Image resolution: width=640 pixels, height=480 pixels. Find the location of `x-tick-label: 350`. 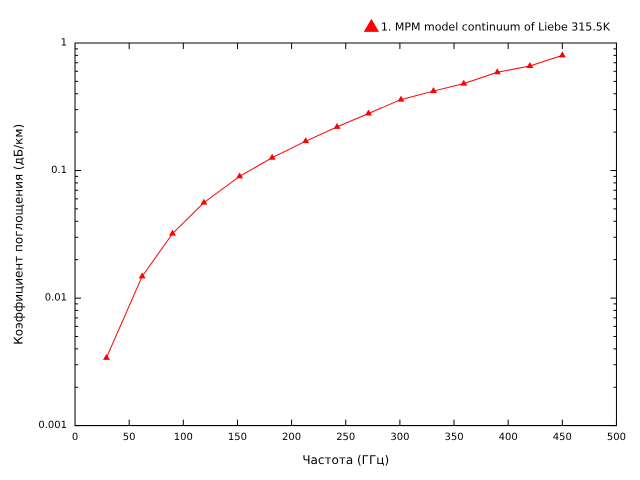

x-tick-label: 350 is located at coordinates (454, 438).